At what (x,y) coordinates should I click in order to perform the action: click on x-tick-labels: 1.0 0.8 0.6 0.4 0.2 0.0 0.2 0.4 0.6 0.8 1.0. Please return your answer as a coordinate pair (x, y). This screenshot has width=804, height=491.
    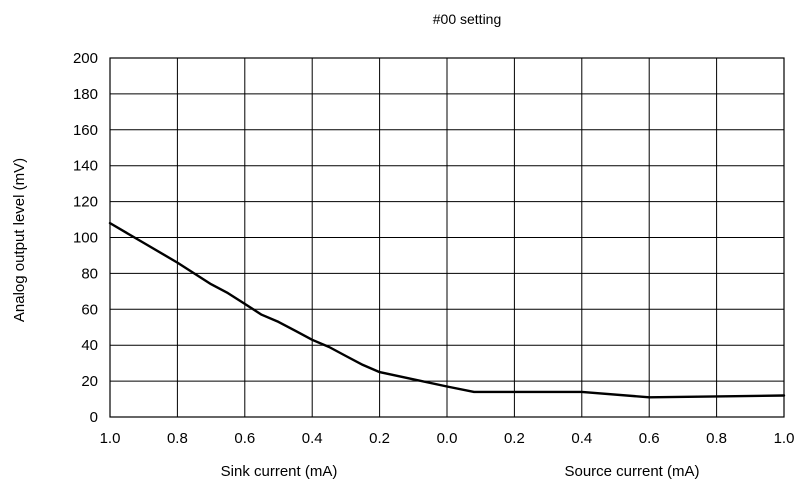
    Looking at the image, I should click on (447, 438).